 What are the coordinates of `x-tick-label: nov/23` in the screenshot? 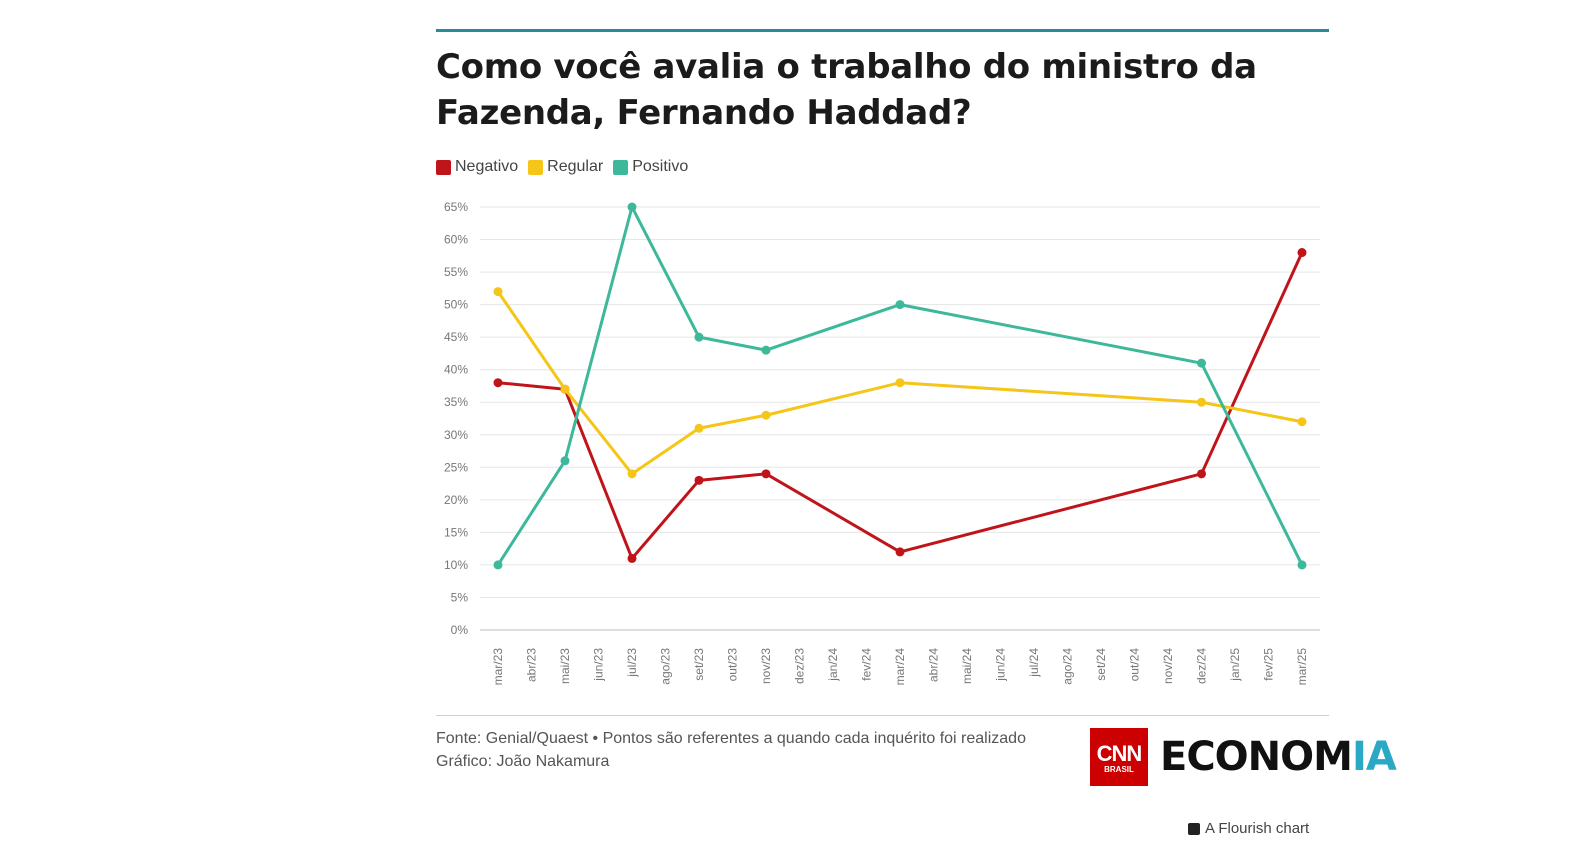 It's located at (766, 666).